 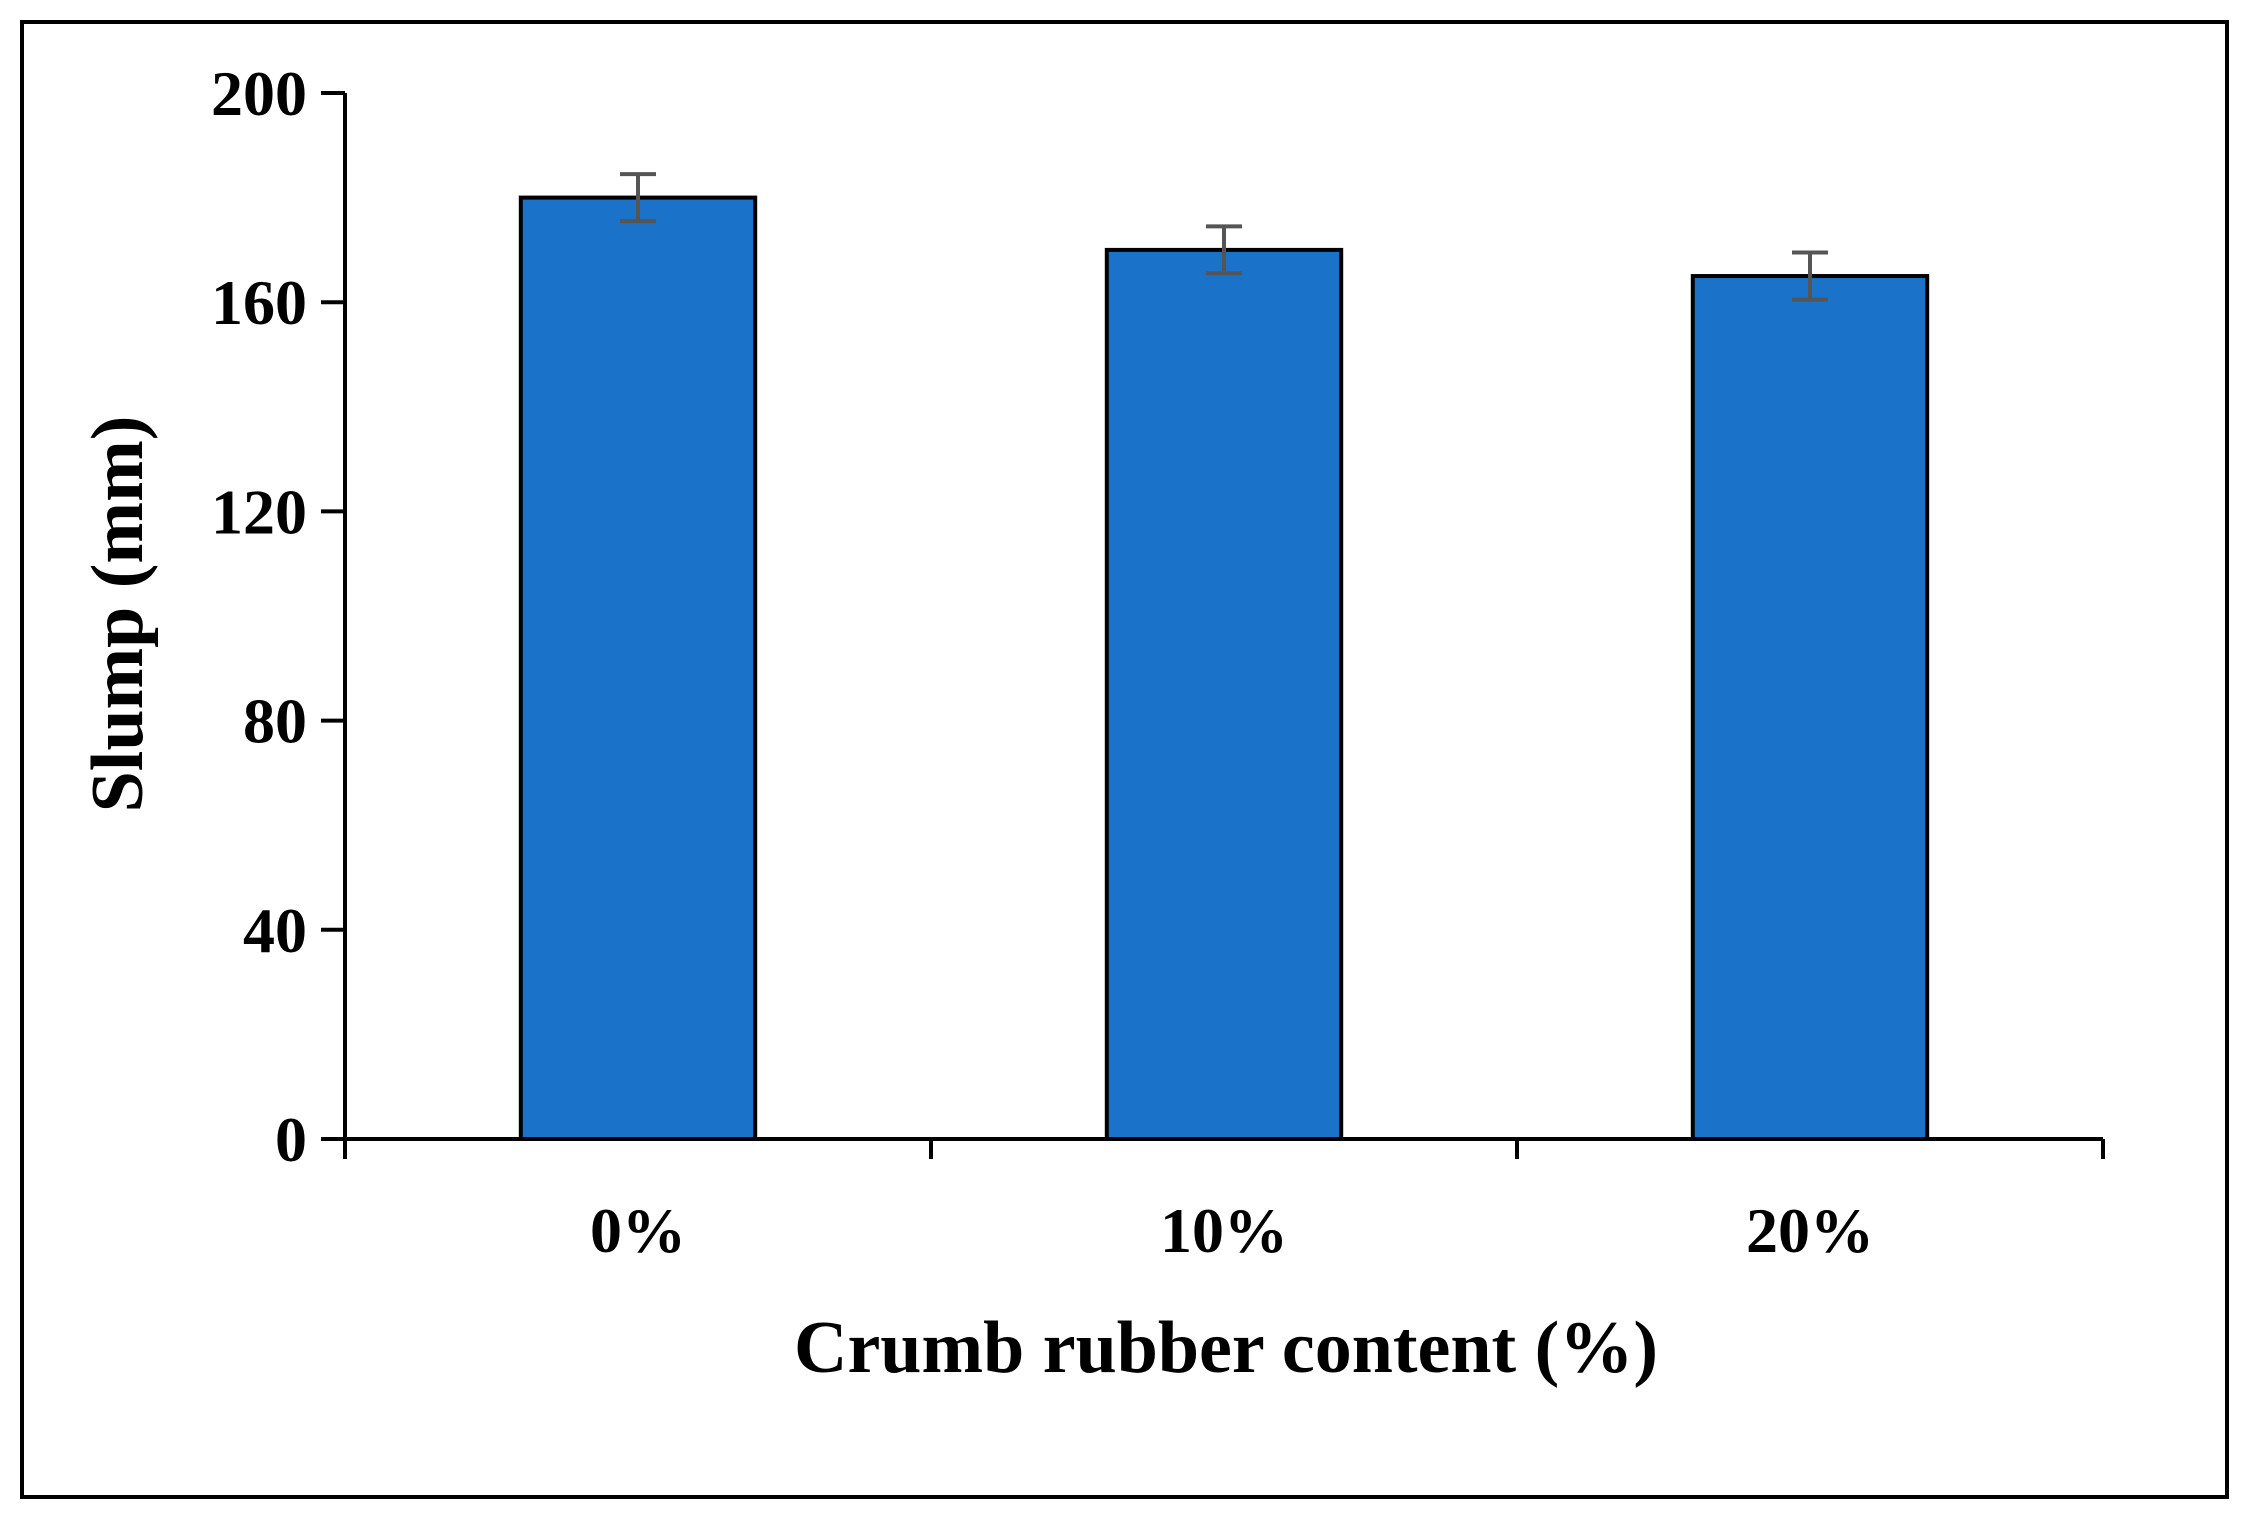 What do you see at coordinates (1224, 1230) in the screenshot?
I see `x-tick-label: 10%` at bounding box center [1224, 1230].